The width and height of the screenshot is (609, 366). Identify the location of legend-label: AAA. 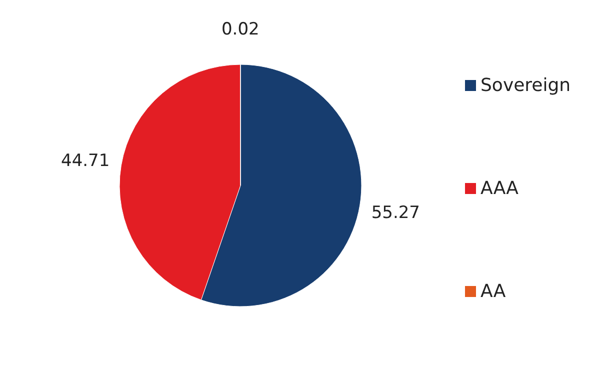
(500, 188).